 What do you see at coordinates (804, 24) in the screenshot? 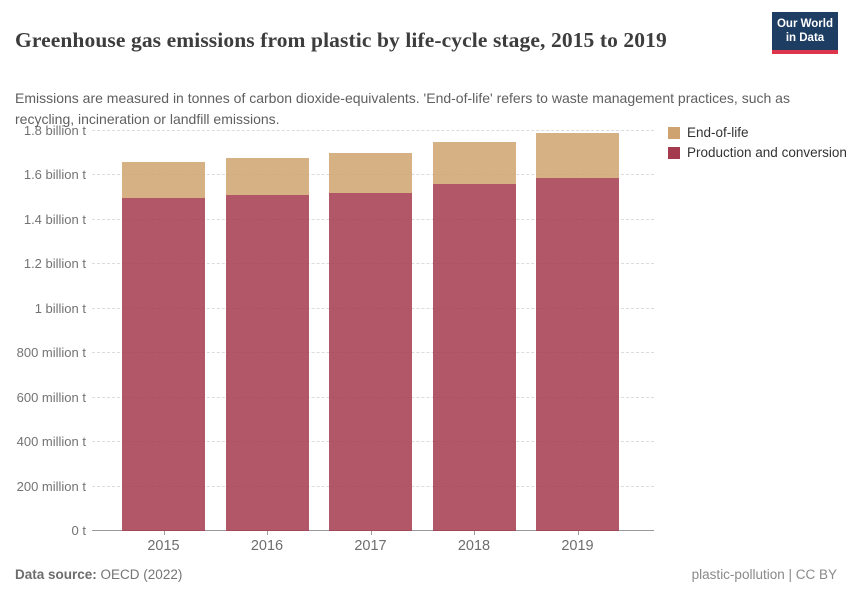
I see `owid-logo-line1: Our World` at bounding box center [804, 24].